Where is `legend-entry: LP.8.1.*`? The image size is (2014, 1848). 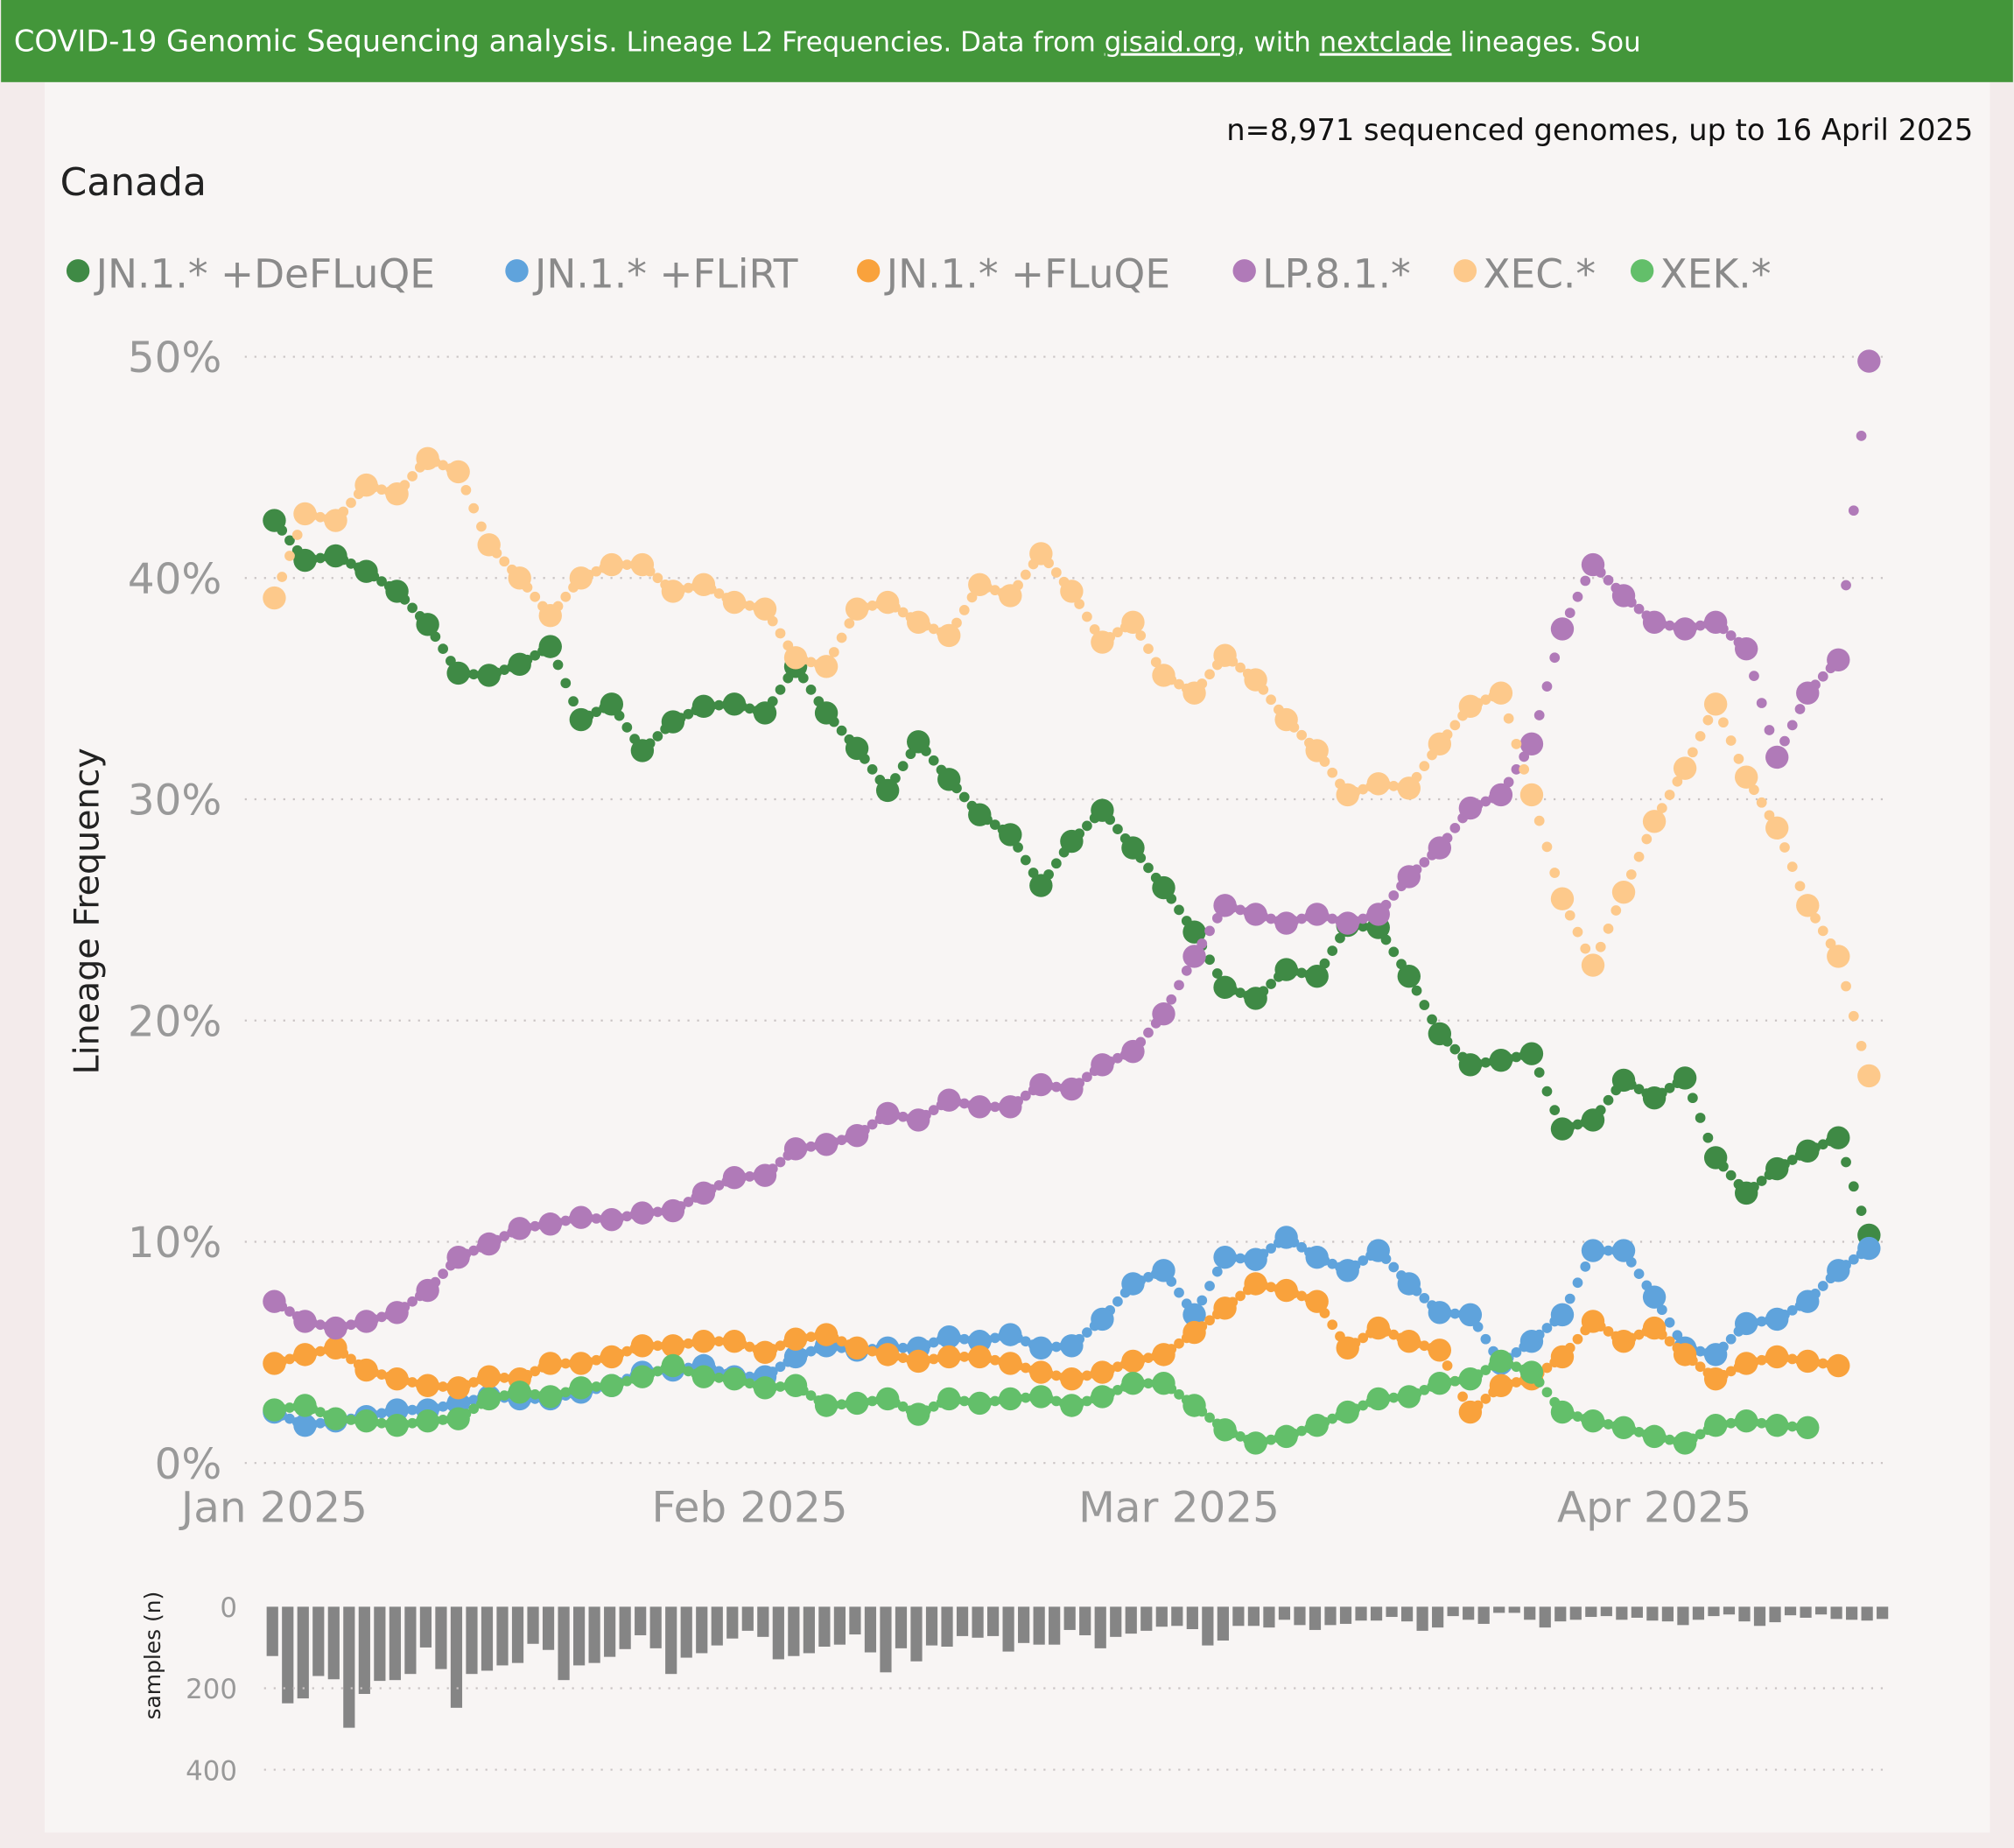
legend-entry: LP.8.1.* is located at coordinates (1336, 273).